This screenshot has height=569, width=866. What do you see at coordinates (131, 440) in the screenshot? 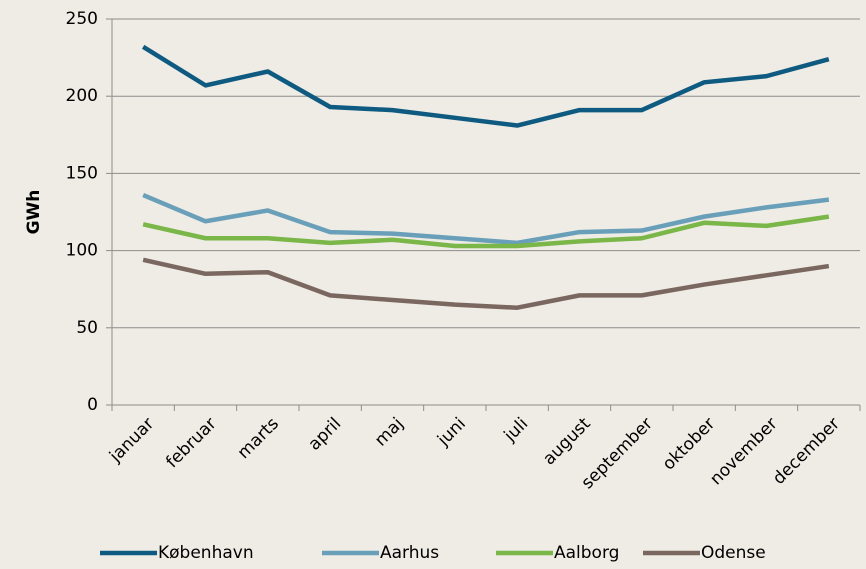
I see `x-tick-label: januar` at bounding box center [131, 440].